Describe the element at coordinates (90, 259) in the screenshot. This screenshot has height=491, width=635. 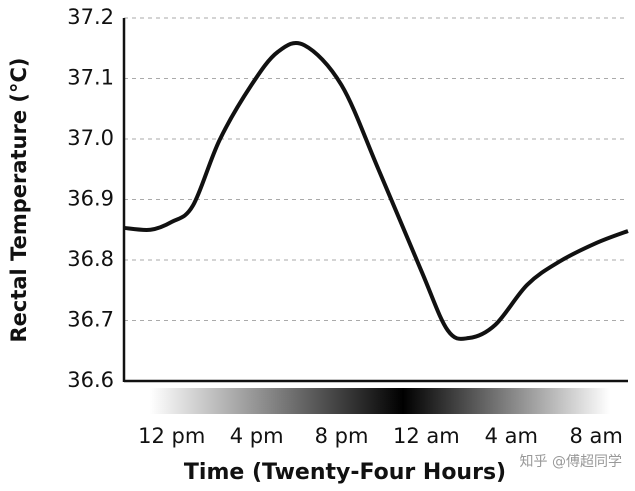
I see `y-tick-label: 36.8` at that location.